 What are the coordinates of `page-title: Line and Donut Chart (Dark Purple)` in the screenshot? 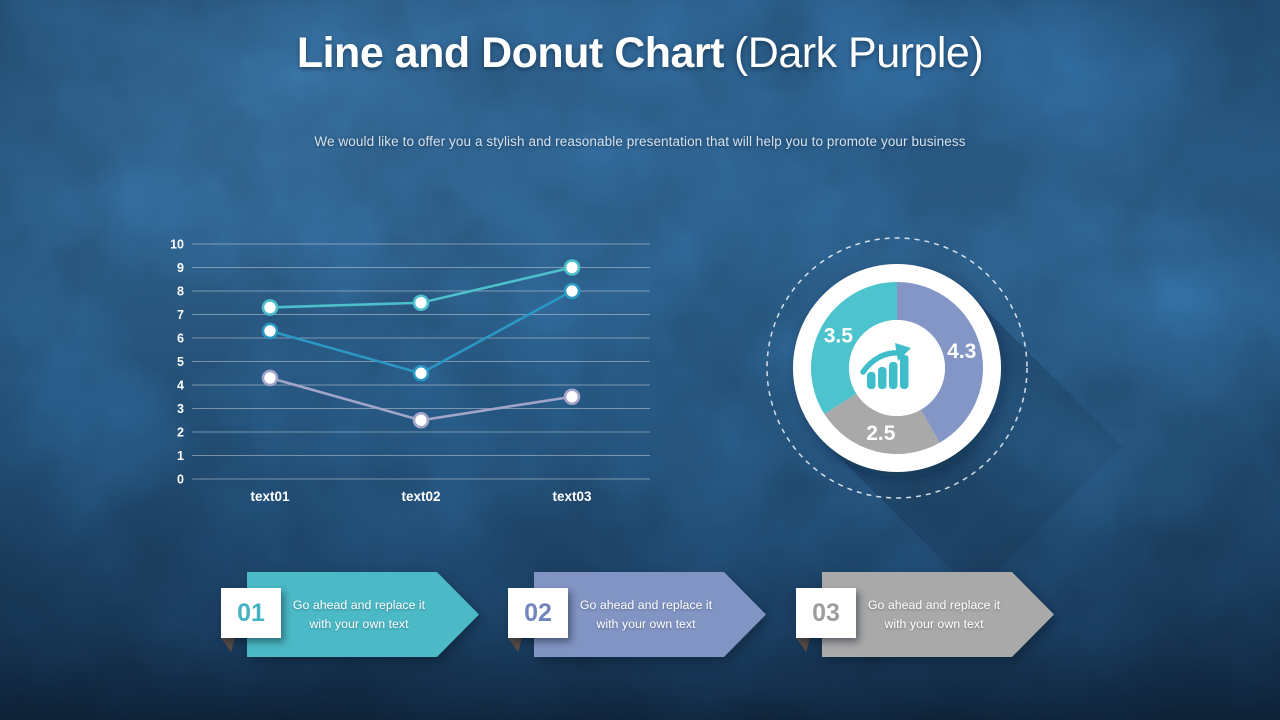 It's located at (640, 53).